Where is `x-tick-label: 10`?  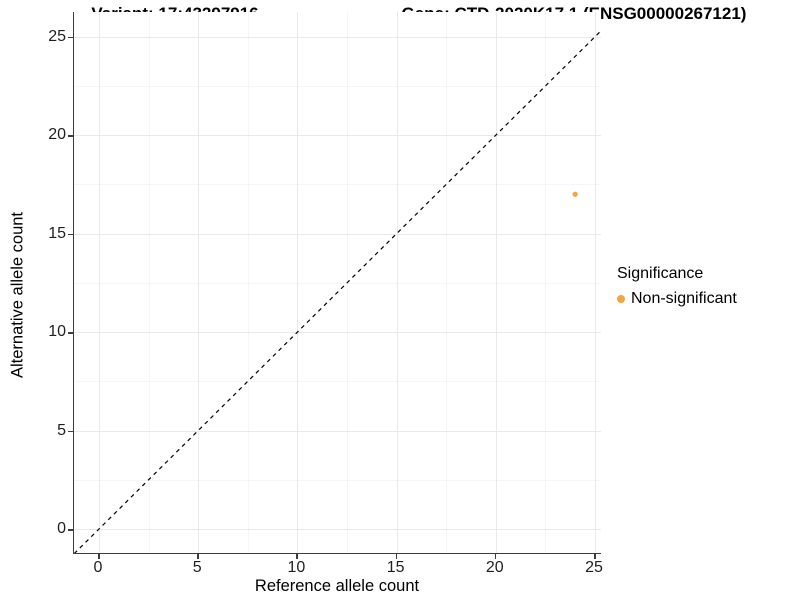
x-tick-label: 10 is located at coordinates (296, 567).